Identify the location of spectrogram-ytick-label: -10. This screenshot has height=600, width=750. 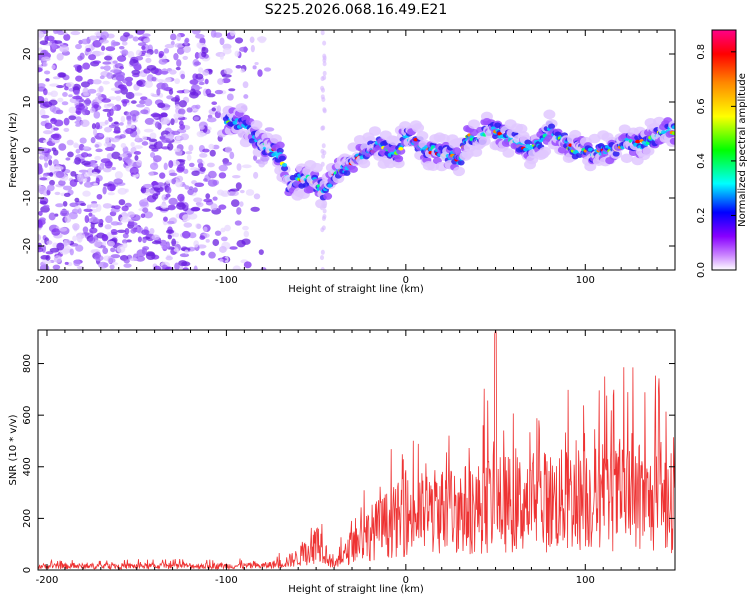
(27, 198).